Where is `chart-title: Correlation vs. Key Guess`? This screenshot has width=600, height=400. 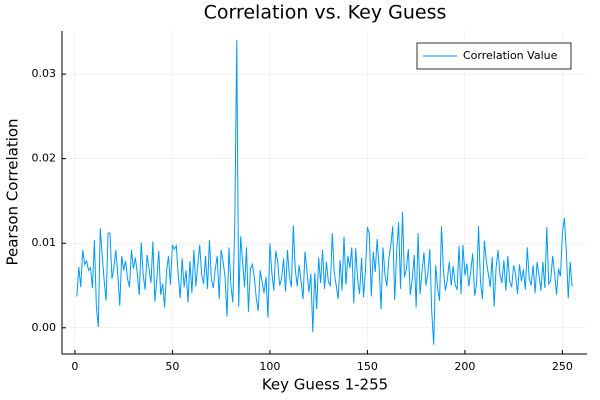
chart-title: Correlation vs. Key Guess is located at coordinates (325, 13).